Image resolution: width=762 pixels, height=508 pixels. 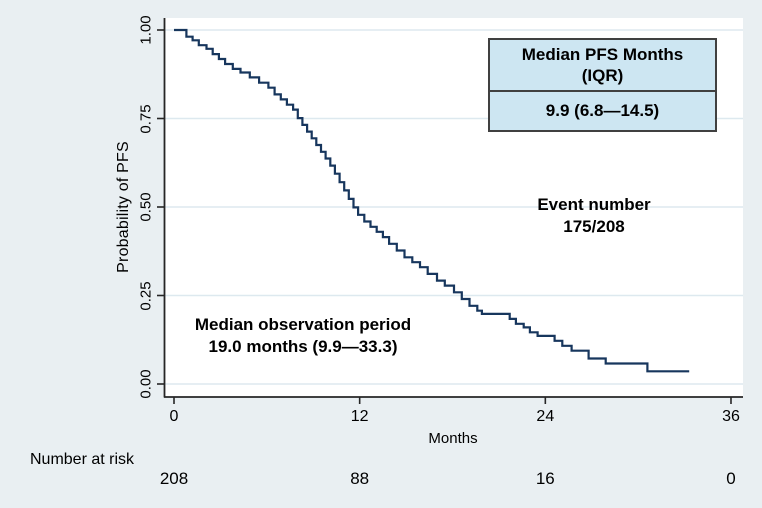 I want to click on y-tick-label: 0.25, so click(x=146, y=295).